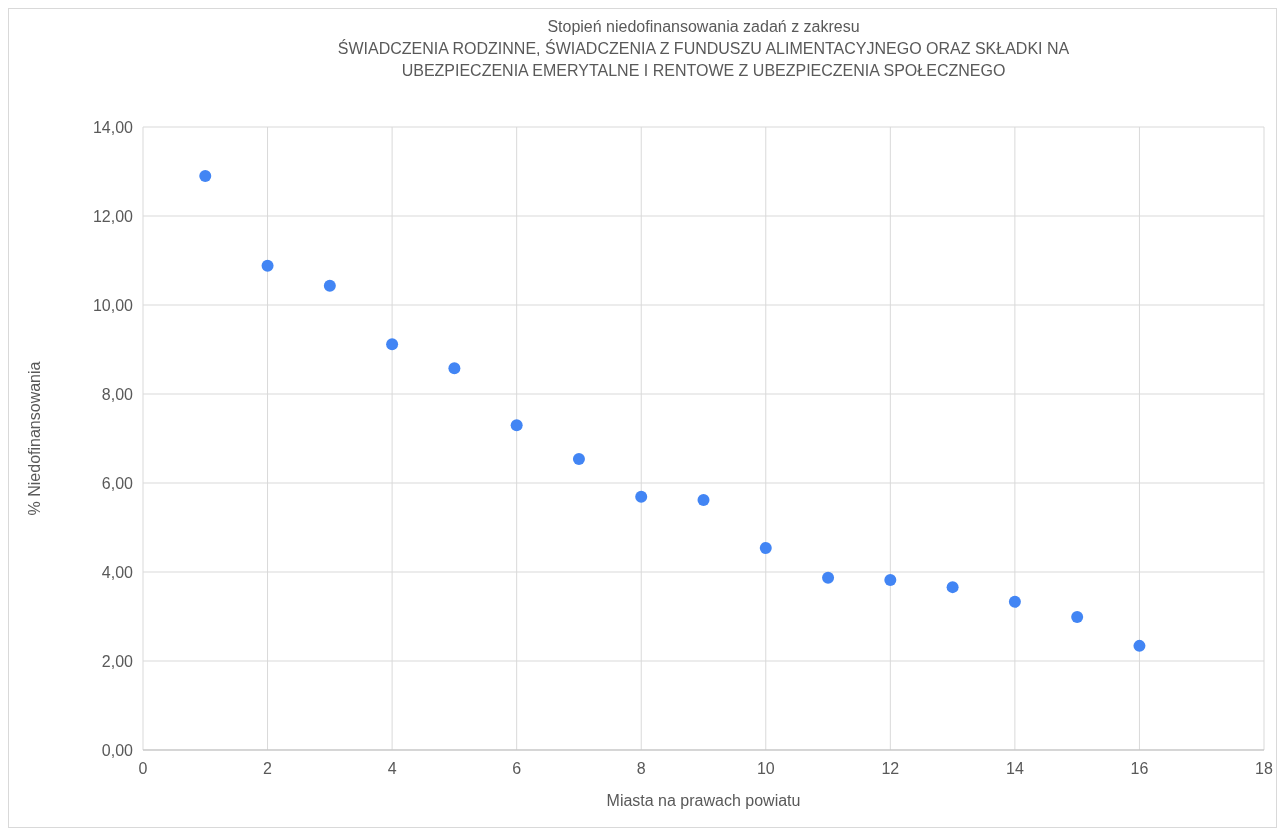 This screenshot has height=836, width=1285. I want to click on y-tick-label: 6,00, so click(117, 483).